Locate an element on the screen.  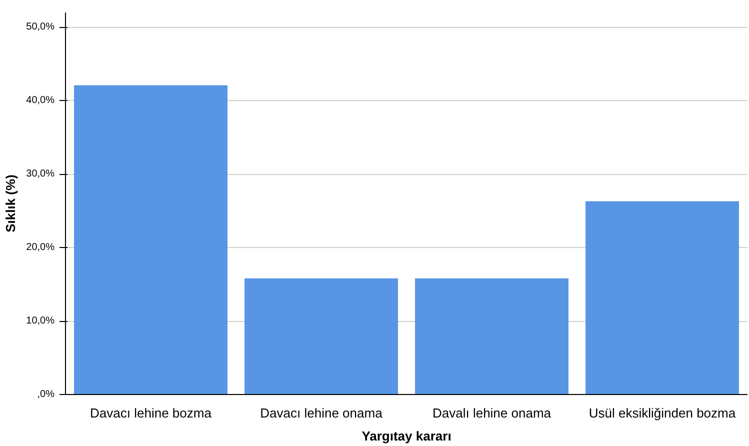
x-tick-label: Davacı lehine onama is located at coordinates (322, 413).